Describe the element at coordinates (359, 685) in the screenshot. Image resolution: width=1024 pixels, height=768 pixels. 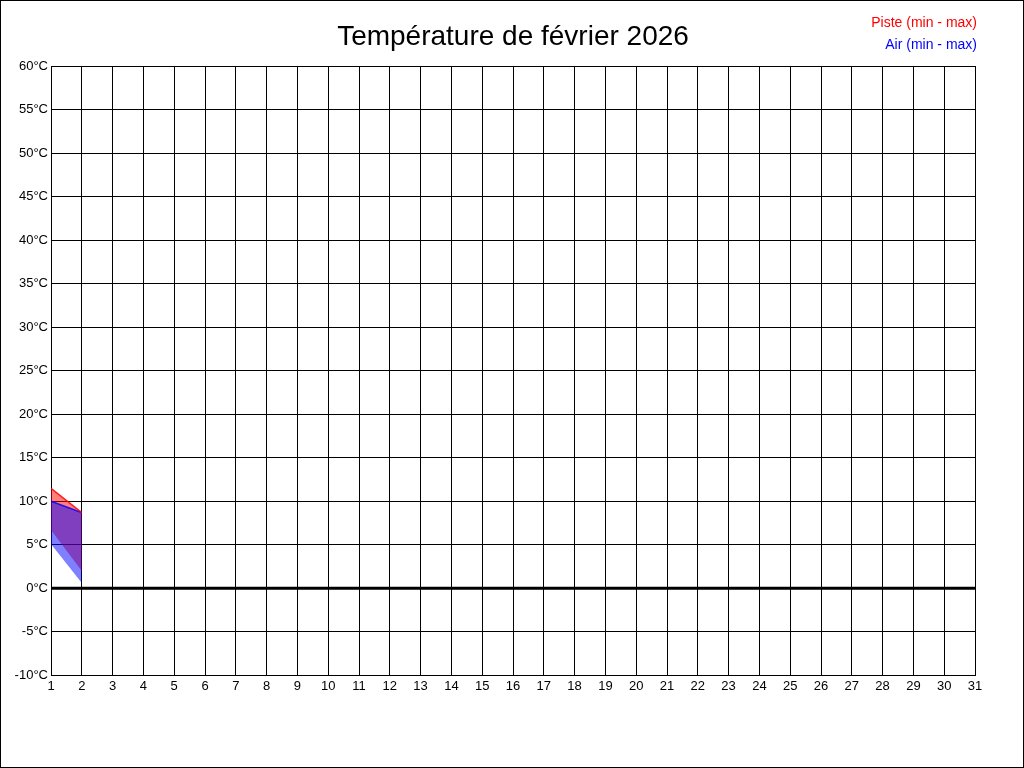
I see `x-tick-label: 11` at that location.